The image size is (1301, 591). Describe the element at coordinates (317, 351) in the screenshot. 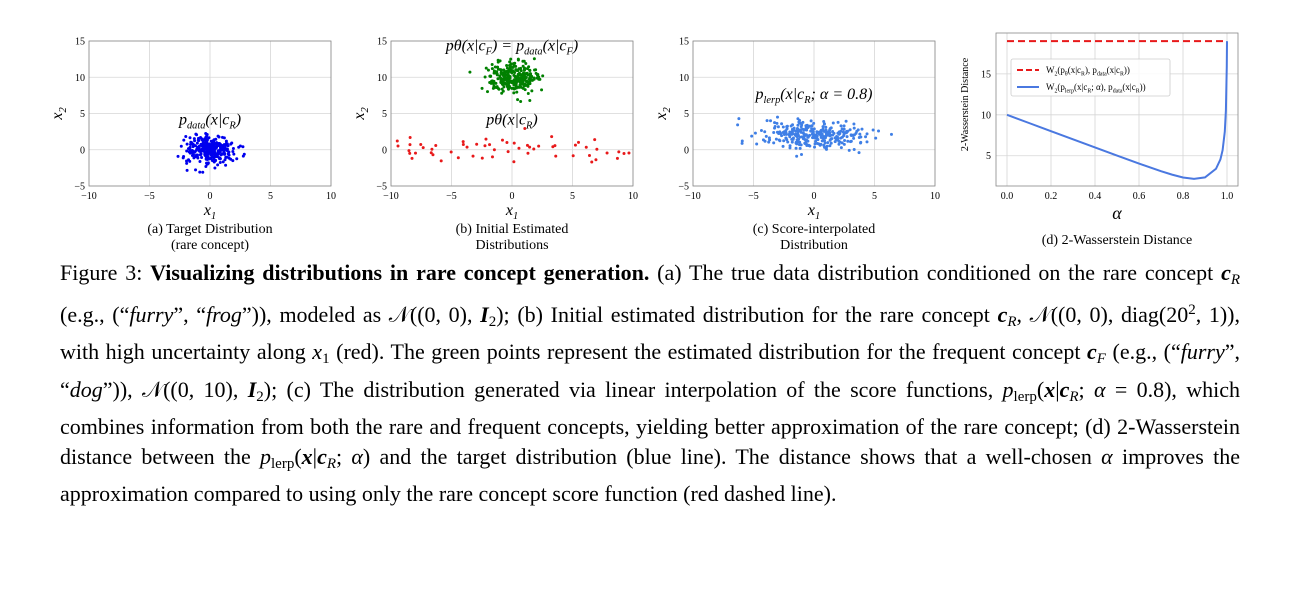

I see `caption-segment: x` at that location.